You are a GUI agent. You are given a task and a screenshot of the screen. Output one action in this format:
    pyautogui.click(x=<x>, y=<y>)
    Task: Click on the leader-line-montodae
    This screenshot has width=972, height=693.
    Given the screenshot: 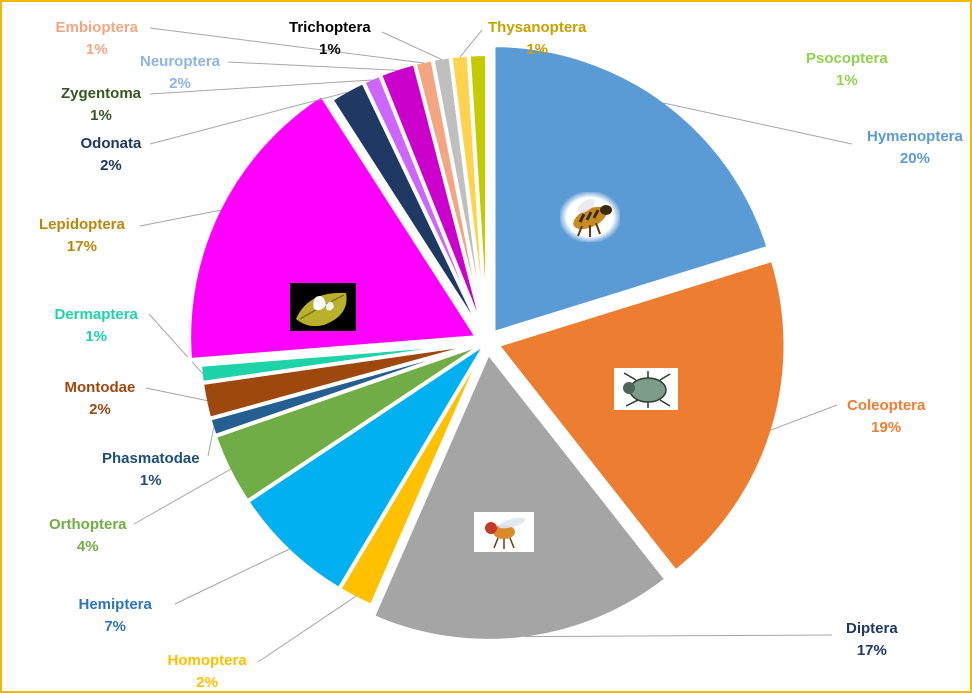 What is the action you would take?
    pyautogui.click(x=176, y=394)
    